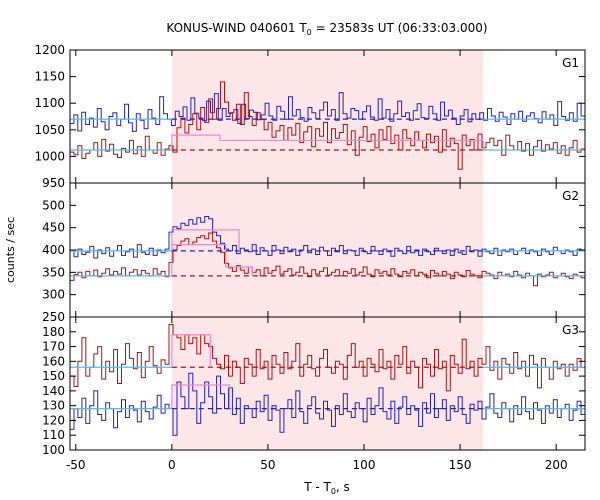 Image resolution: width=600 pixels, height=500 pixels. What do you see at coordinates (53, 317) in the screenshot?
I see `y-tick-label: 250` at bounding box center [53, 317].